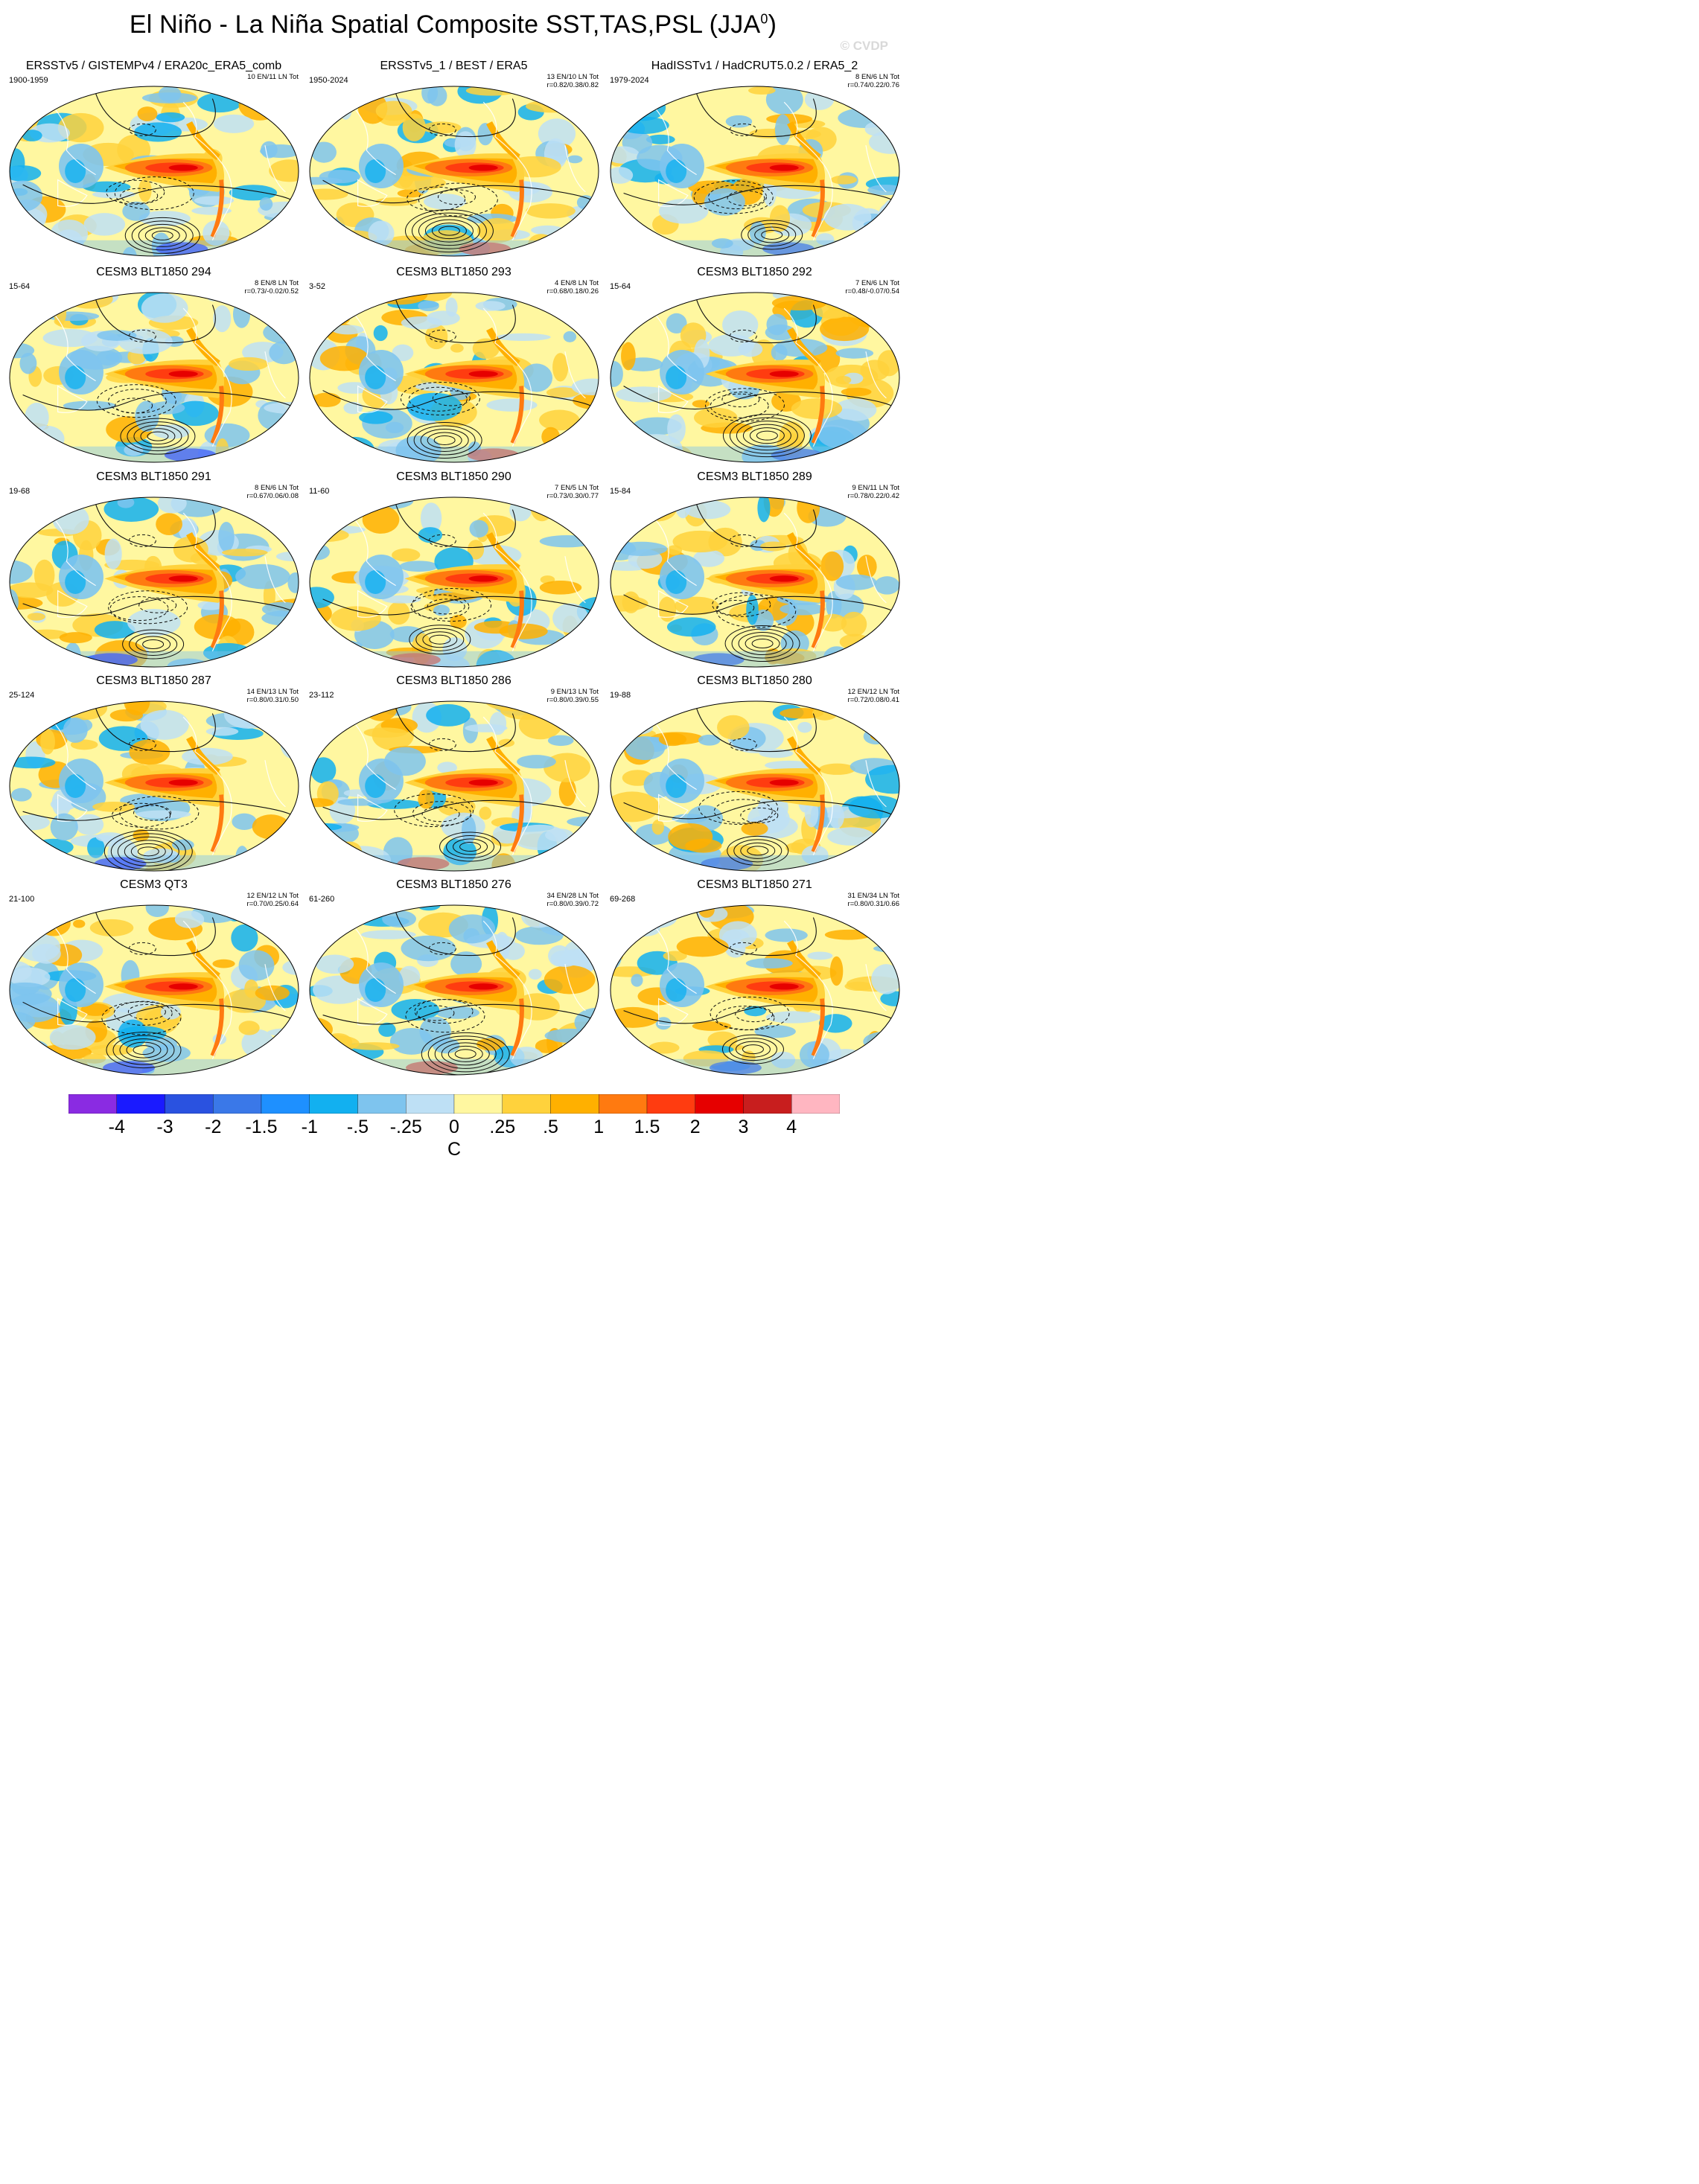 This screenshot has width=1699, height=2184. I want to click on panel-correlations: r=0.82/0.38/0.82, so click(572, 85).